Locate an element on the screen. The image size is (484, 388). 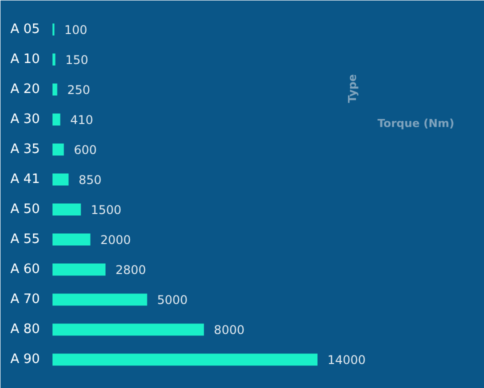
data-label: 600 is located at coordinates (85, 150).